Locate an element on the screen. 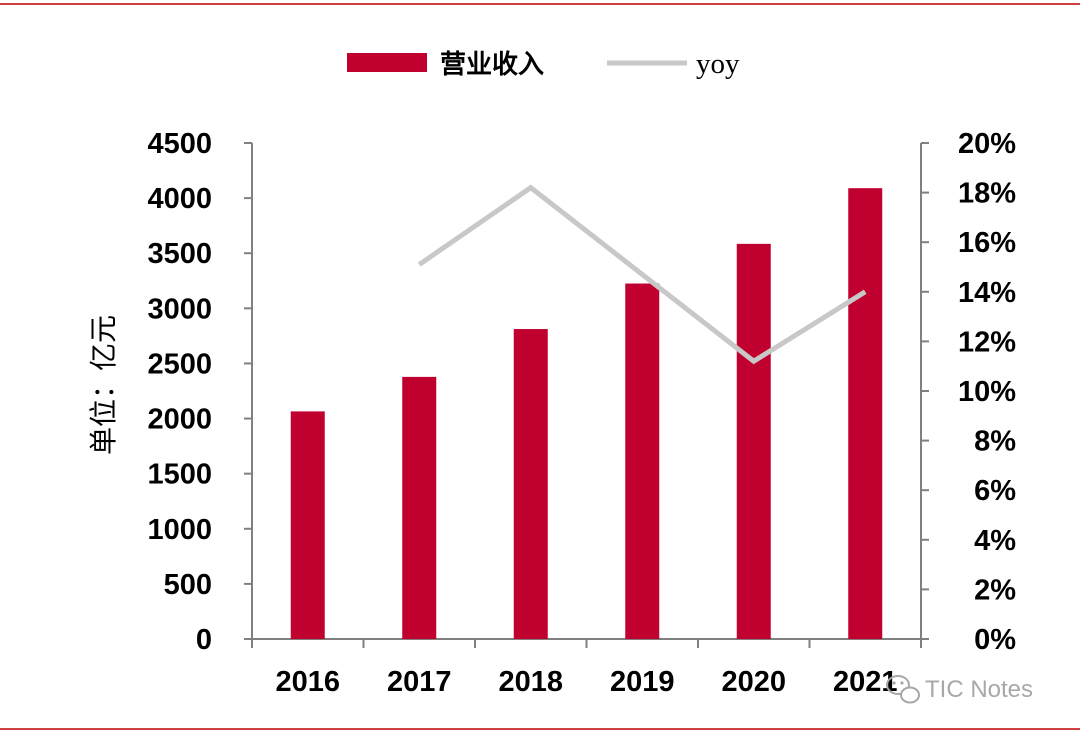  left-tick-label: 3500 is located at coordinates (179, 254).